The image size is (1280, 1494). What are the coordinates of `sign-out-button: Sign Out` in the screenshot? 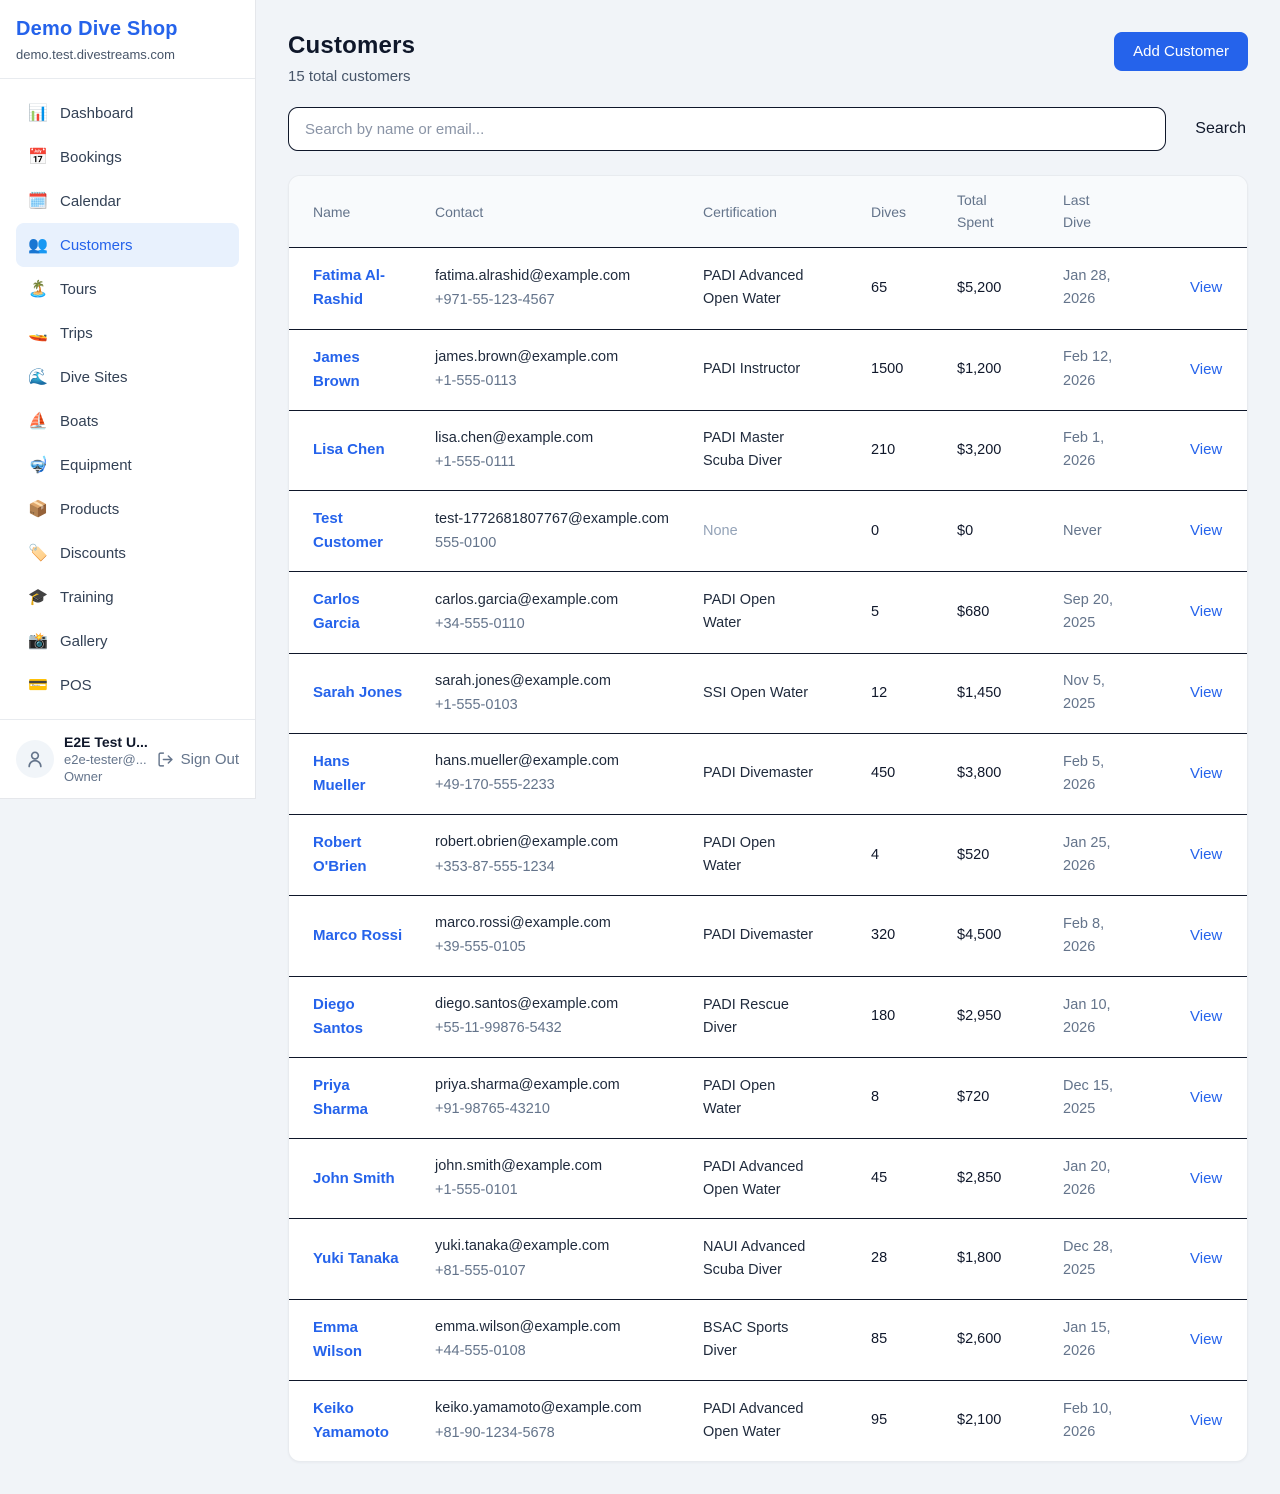 It's located at (198, 759).